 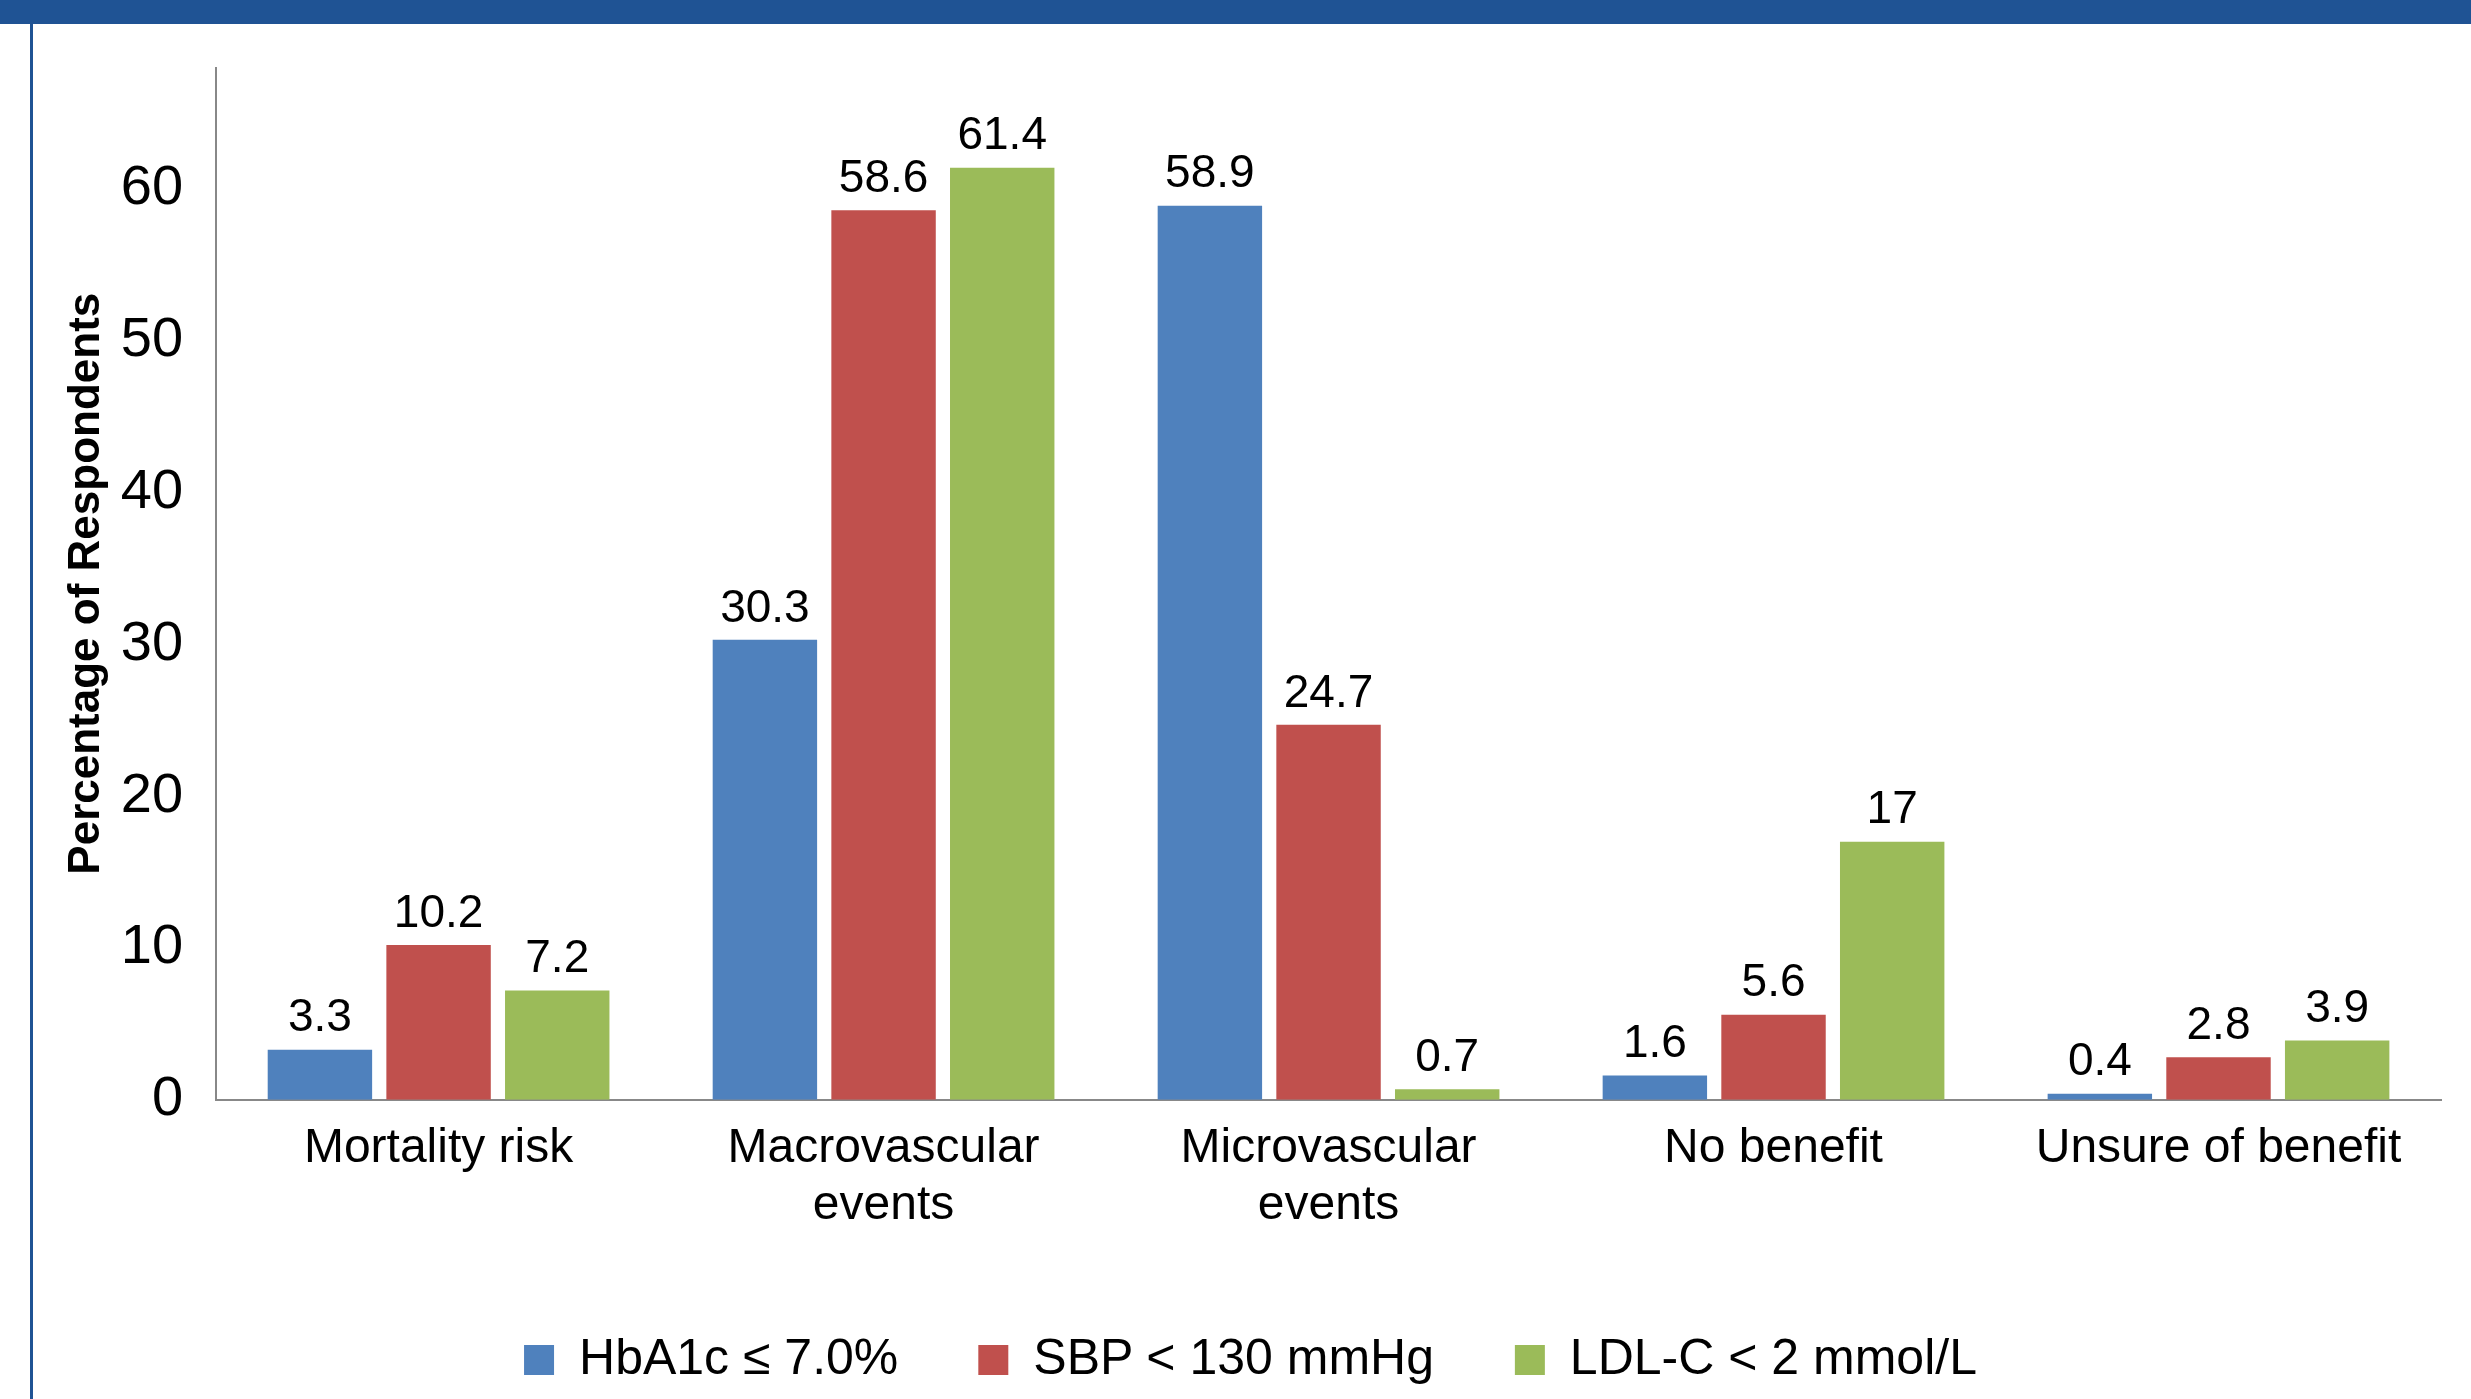 I want to click on data-label: 17, so click(x=1892, y=807).